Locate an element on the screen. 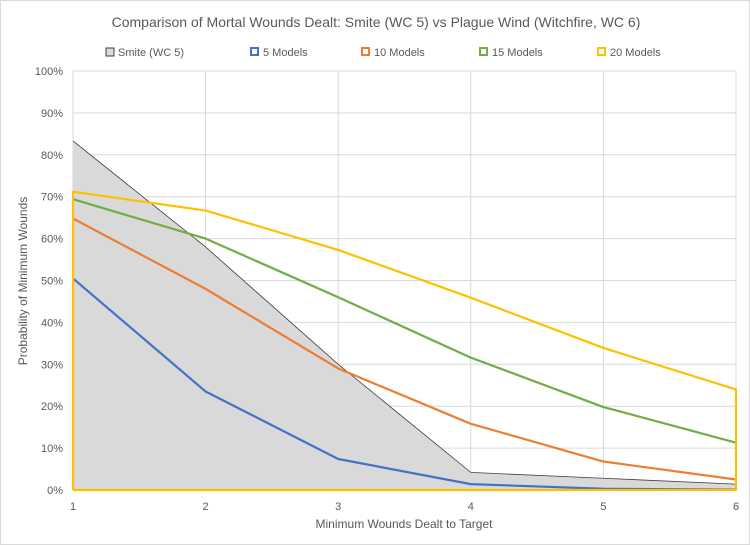 This screenshot has width=750, height=545. y-tick-label: 10% is located at coordinates (52, 449).